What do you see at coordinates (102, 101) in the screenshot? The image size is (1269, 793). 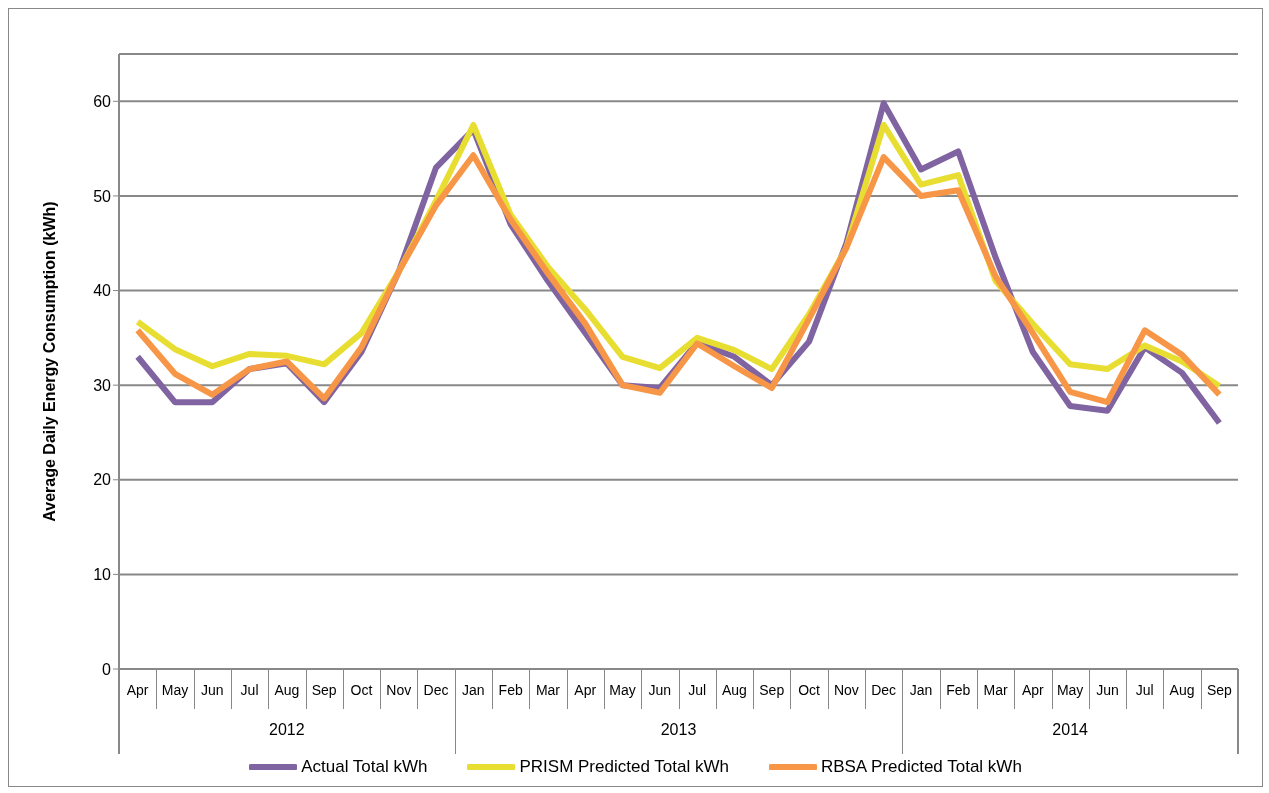 I see `y-tick-label: 60` at bounding box center [102, 101].